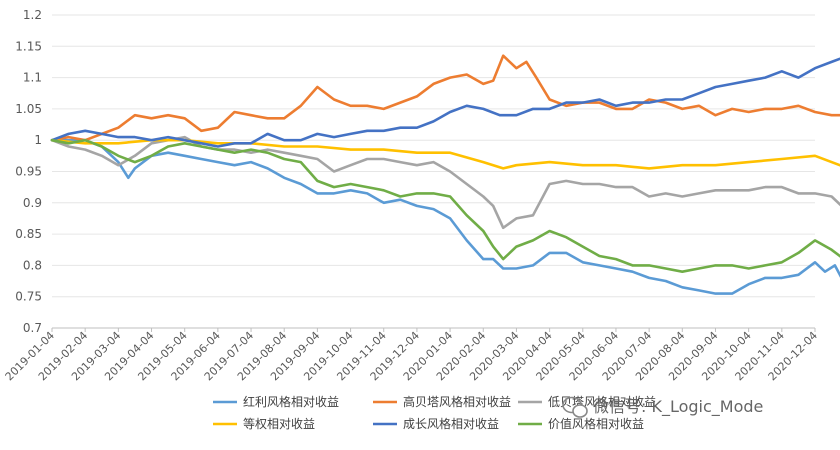  Describe the element at coordinates (32, 78) in the screenshot. I see `y-tick-label: 1.1` at that location.